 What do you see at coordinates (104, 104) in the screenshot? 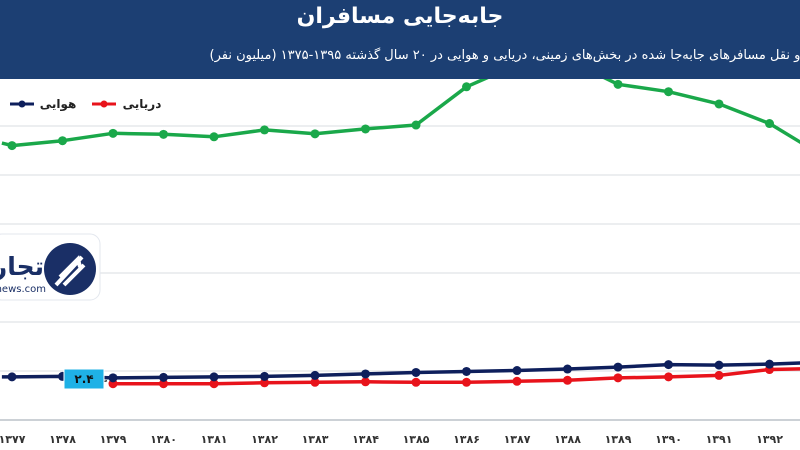
I see `legend-marker-sea` at bounding box center [104, 104].